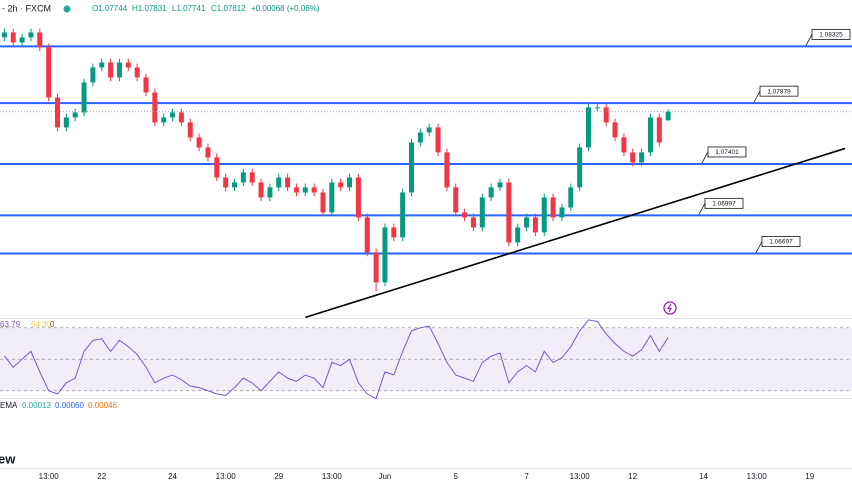  What do you see at coordinates (456, 476) in the screenshot?
I see `x-tick-label: 5` at bounding box center [456, 476].